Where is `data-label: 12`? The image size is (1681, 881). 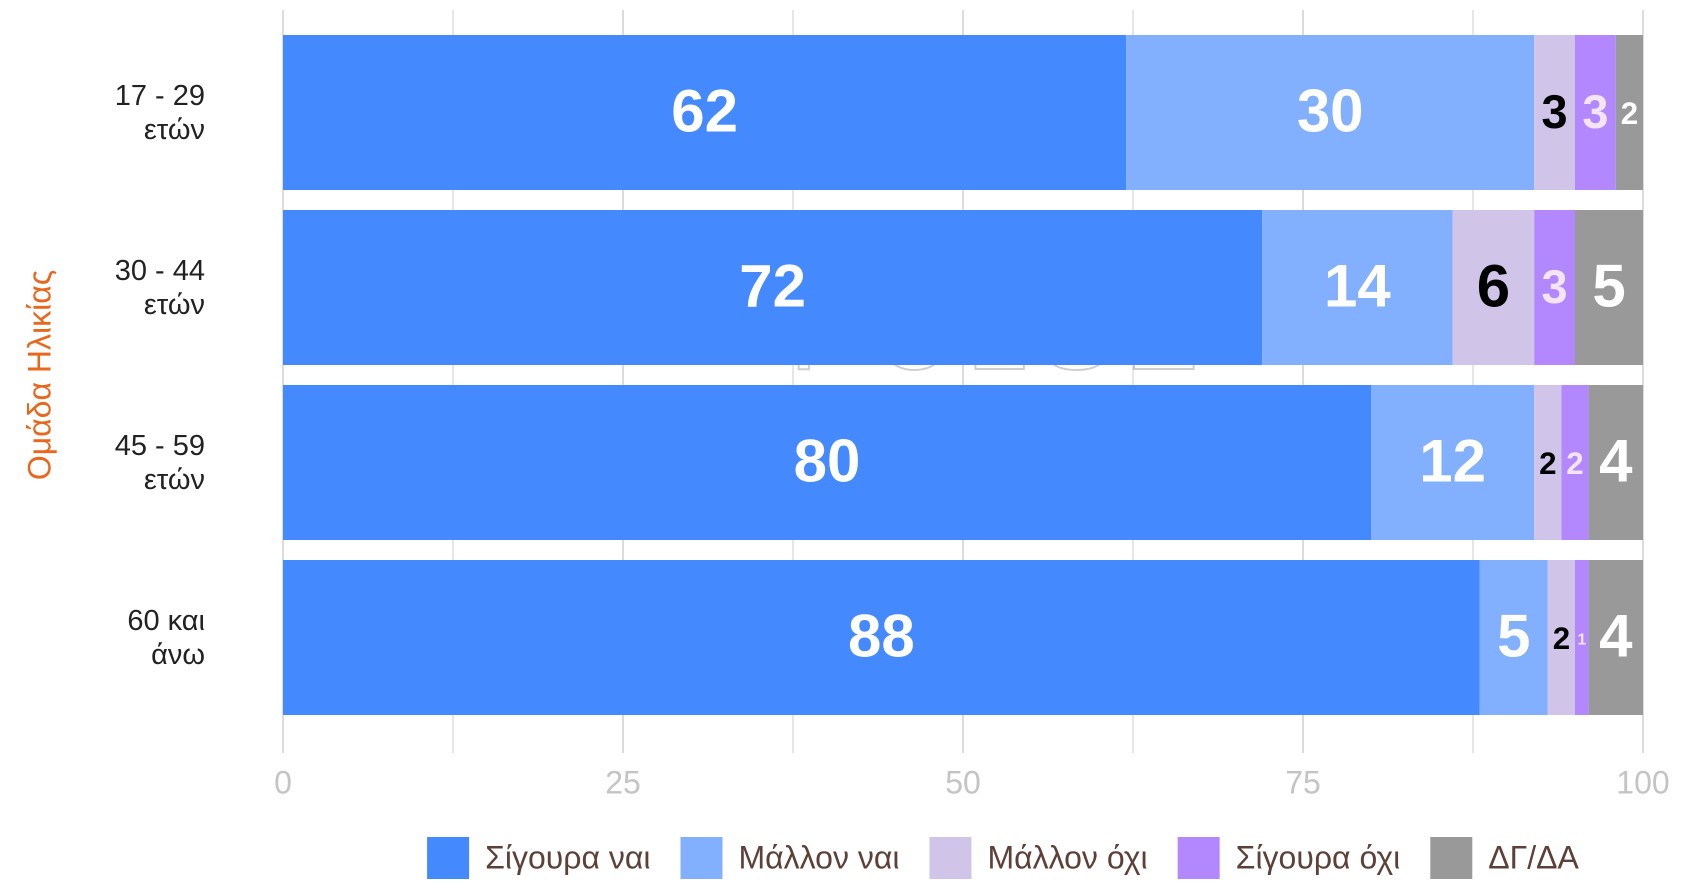
data-label: 12 is located at coordinates (1452, 460).